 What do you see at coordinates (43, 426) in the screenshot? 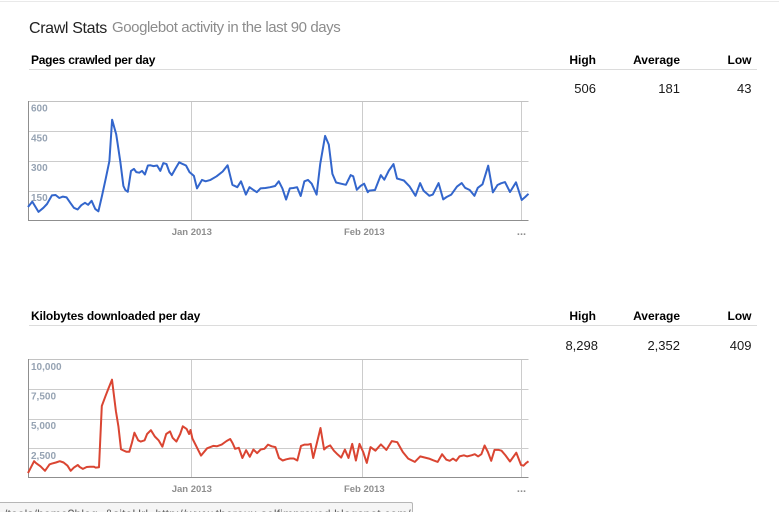
I see `svg-text: 5,000` at bounding box center [43, 426].